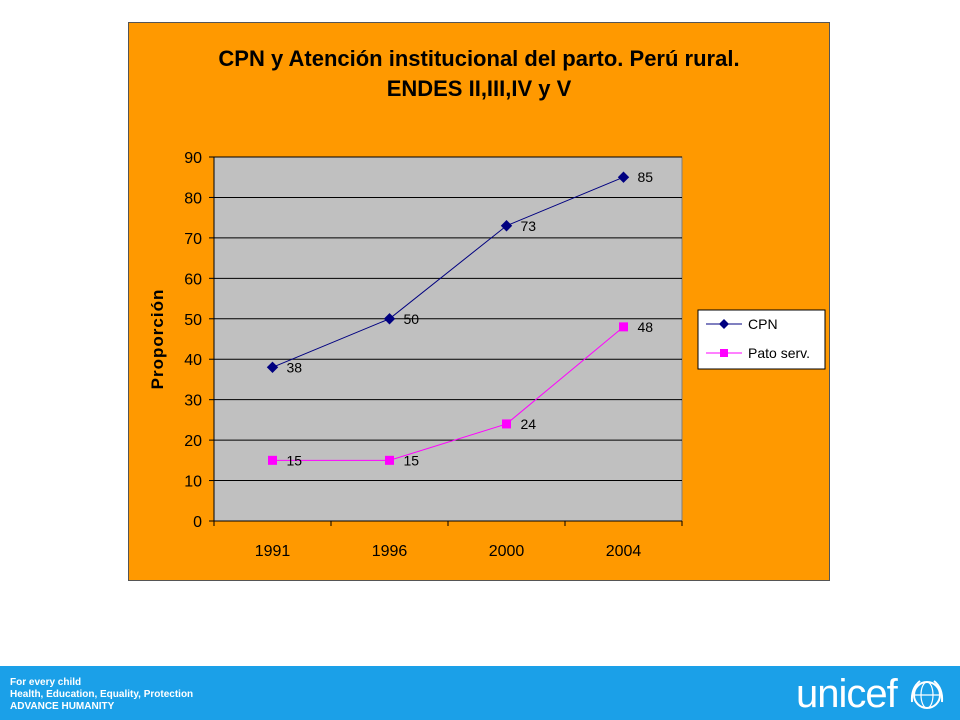 The height and width of the screenshot is (720, 960). I want to click on footer-bar, so click(480, 693).